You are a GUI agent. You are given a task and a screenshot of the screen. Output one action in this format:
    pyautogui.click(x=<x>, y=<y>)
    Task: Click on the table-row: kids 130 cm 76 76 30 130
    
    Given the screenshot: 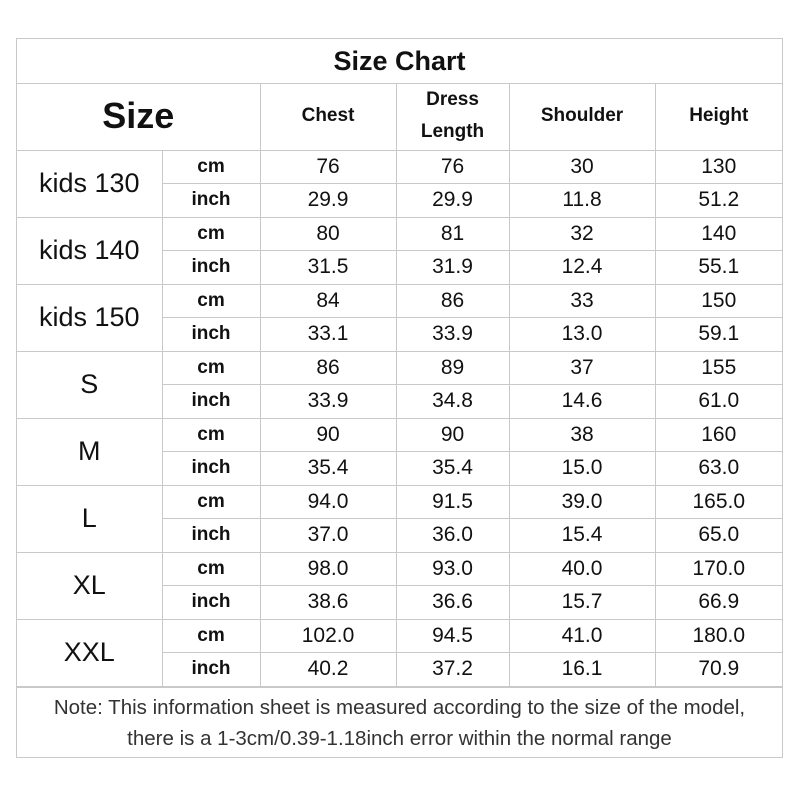 What is the action you would take?
    pyautogui.click(x=400, y=183)
    